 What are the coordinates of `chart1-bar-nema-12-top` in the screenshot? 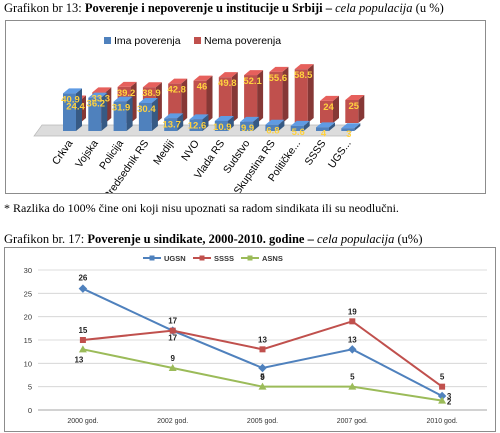 It's located at (355, 97).